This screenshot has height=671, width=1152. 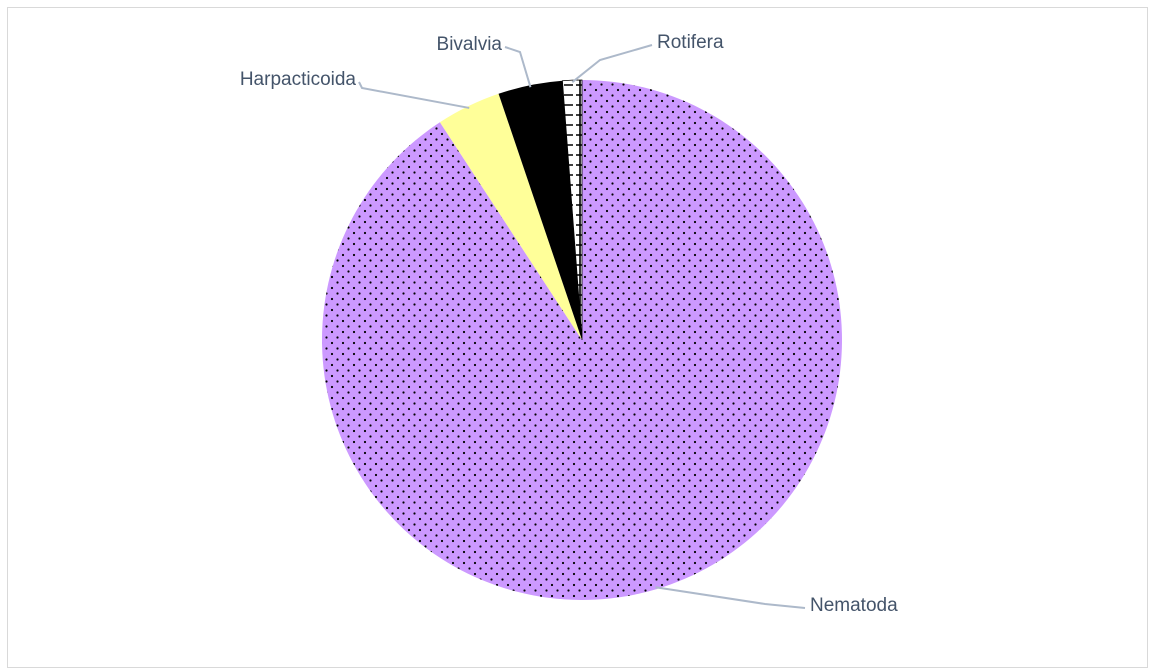 I want to click on slice-label: Rotifera, so click(x=690, y=42).